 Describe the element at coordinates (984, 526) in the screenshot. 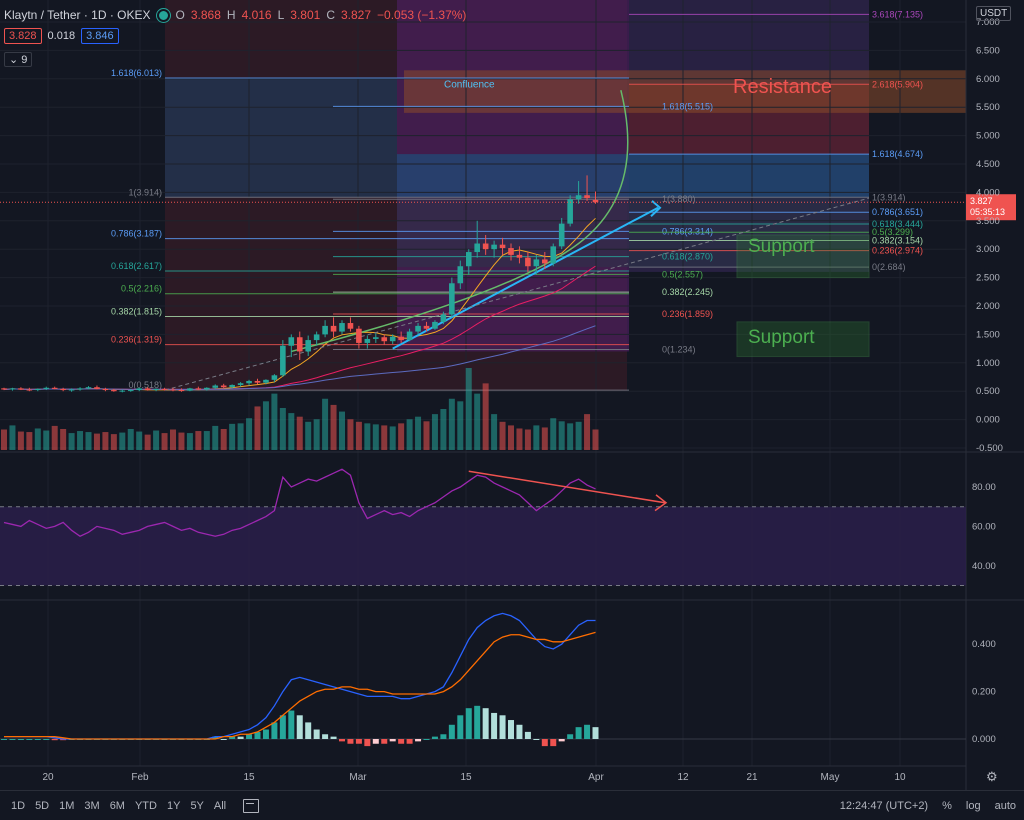

I see `rsi-tick: 60.00` at that location.